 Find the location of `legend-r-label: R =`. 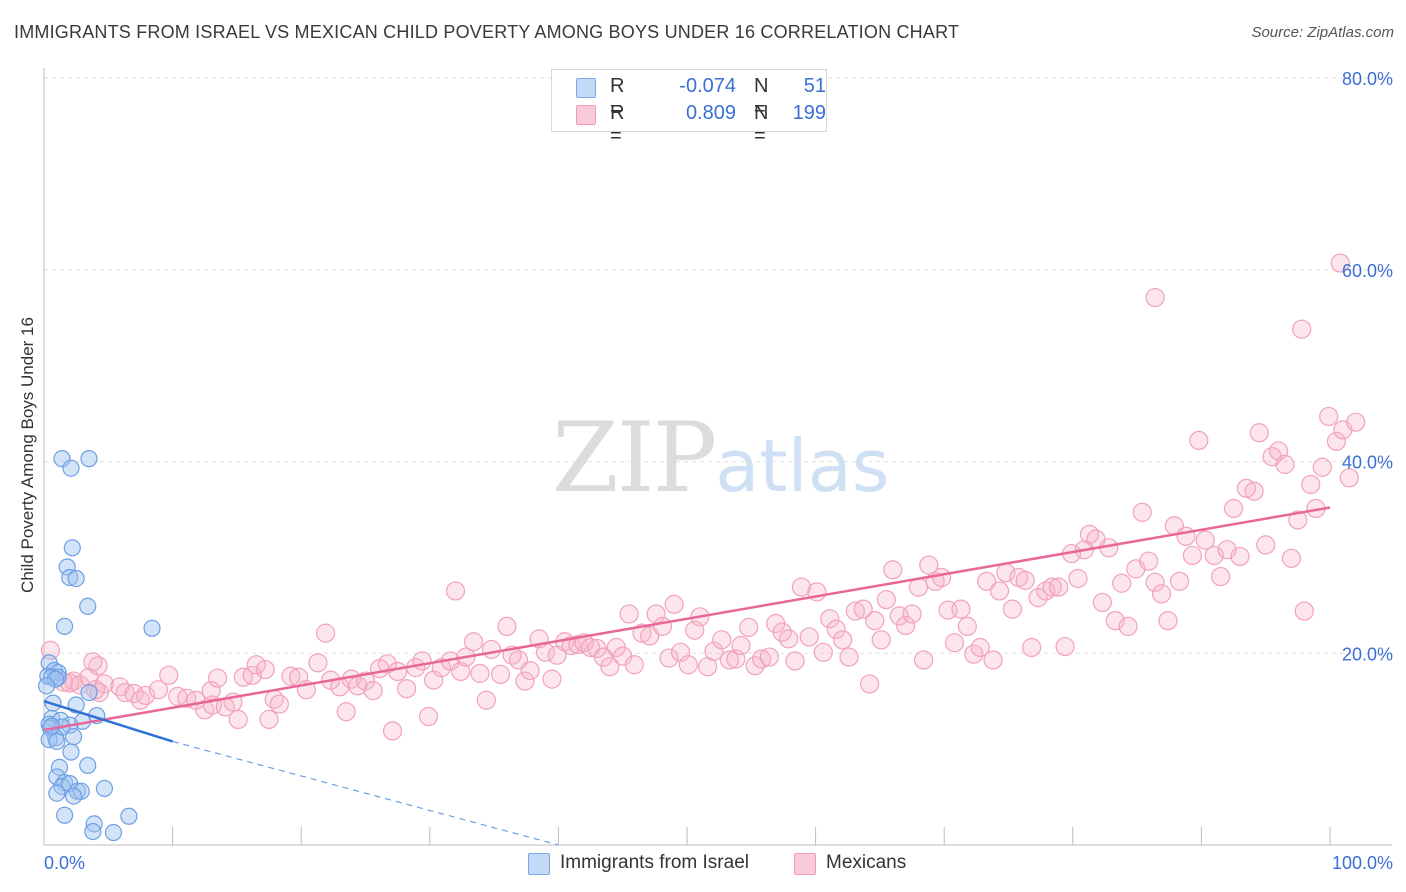

legend-r-label: R = is located at coordinates (617, 124).